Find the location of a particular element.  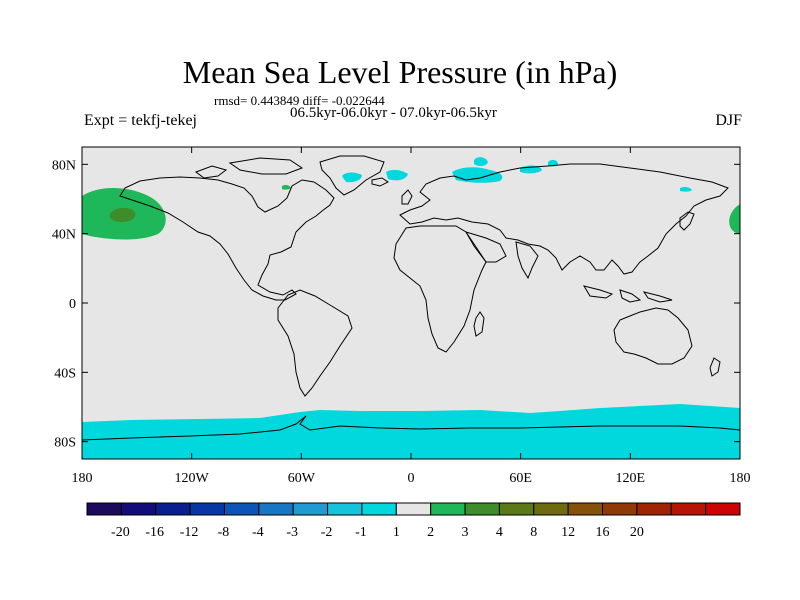

colorbar-label: 3 is located at coordinates (465, 532).